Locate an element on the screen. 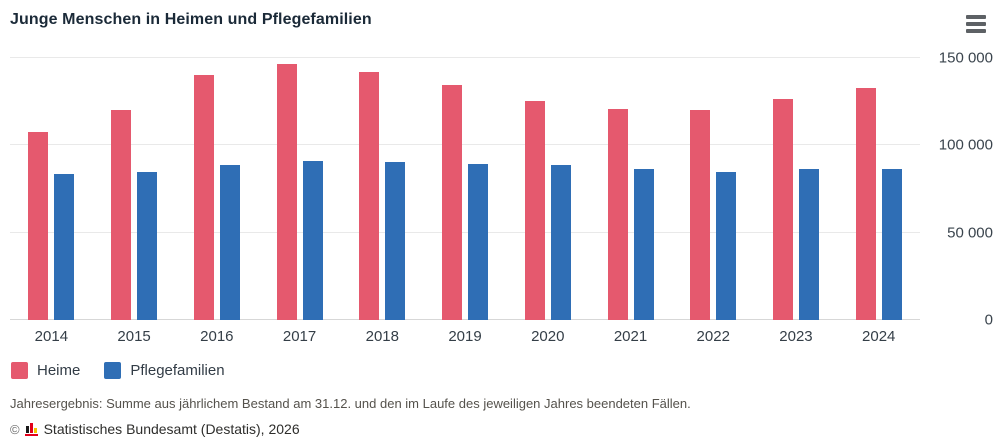 This screenshot has height=442, width=1000. x-axis-label-2019: 2019 is located at coordinates (465, 336).